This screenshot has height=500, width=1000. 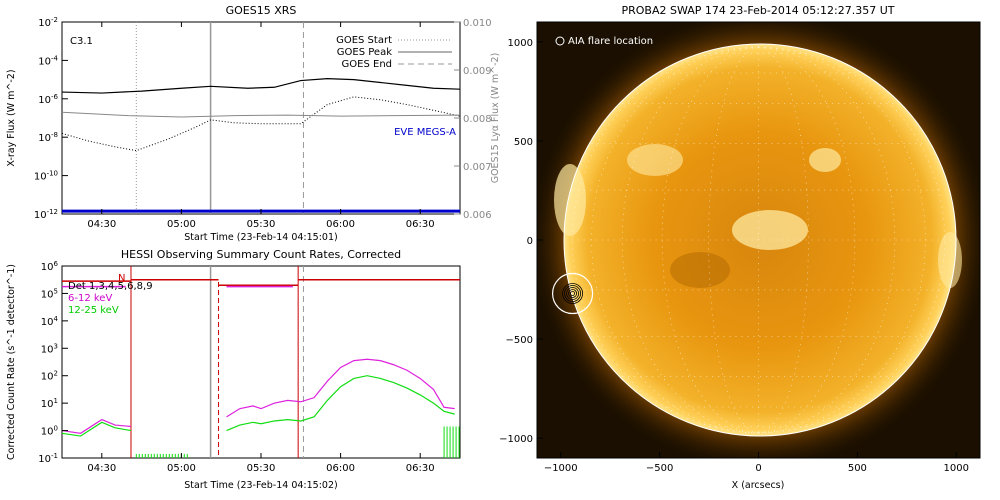 What do you see at coordinates (181, 468) in the screenshot?
I see `hessi-xtick-label-1: 05:00` at bounding box center [181, 468].